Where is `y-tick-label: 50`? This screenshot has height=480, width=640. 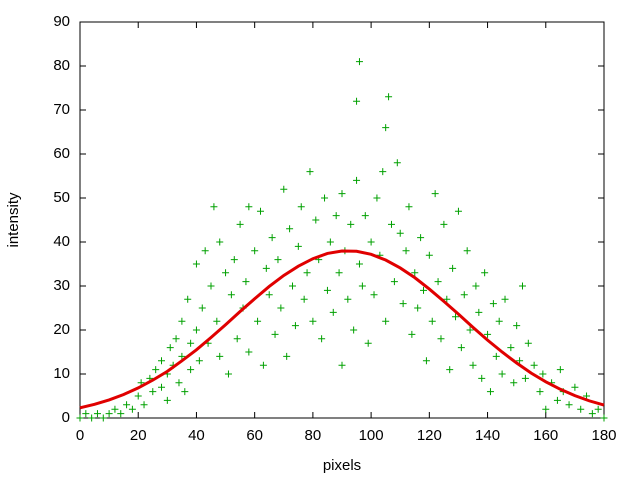 y-tick-label: 50 is located at coordinates (61, 197).